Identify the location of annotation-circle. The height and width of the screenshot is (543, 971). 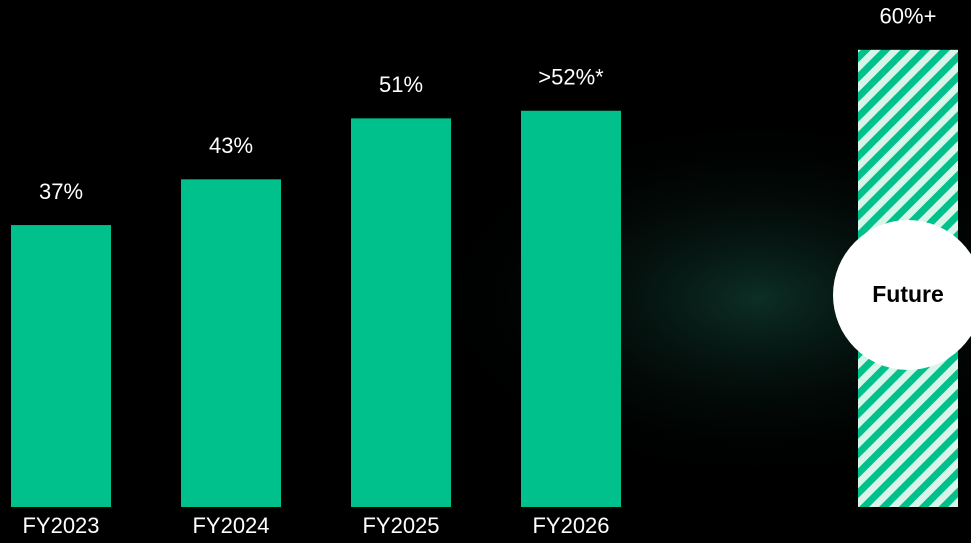
(902, 295).